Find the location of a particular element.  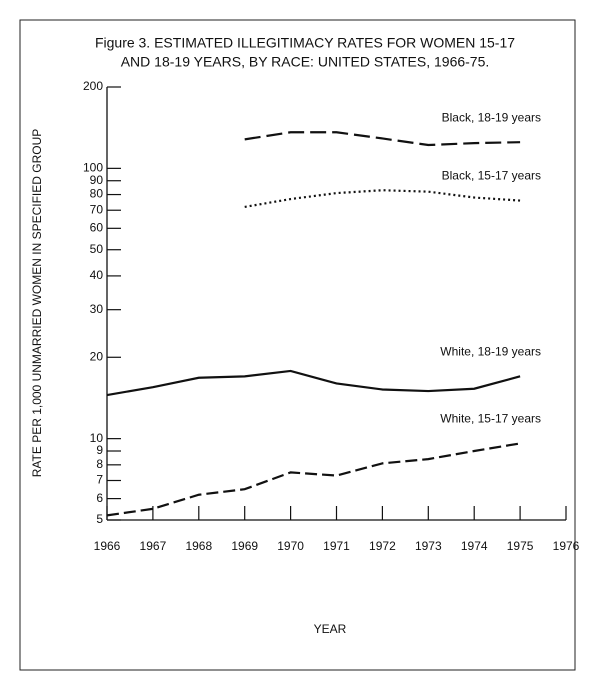

x-tick-label: 1974 is located at coordinates (474, 546).